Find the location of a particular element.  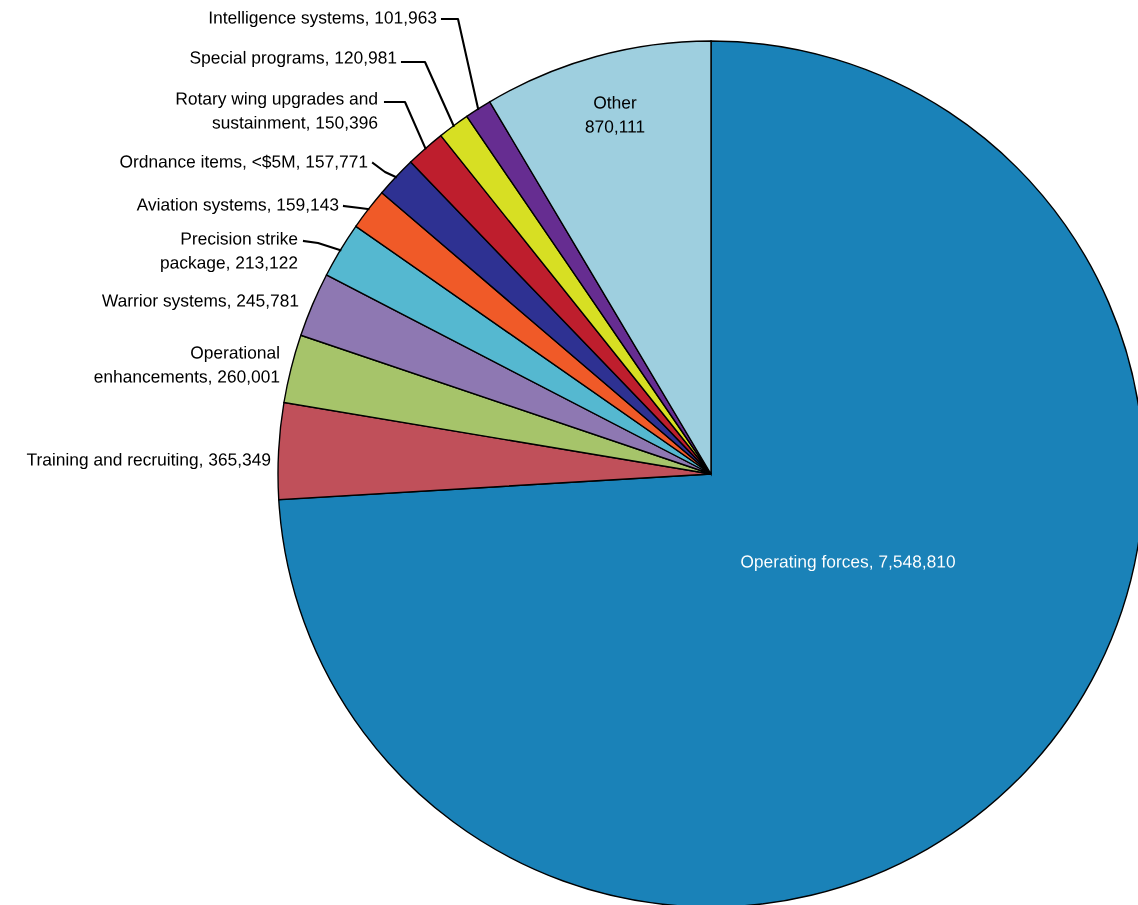

slice-label: Intelligence systems, 101,963 is located at coordinates (323, 19).